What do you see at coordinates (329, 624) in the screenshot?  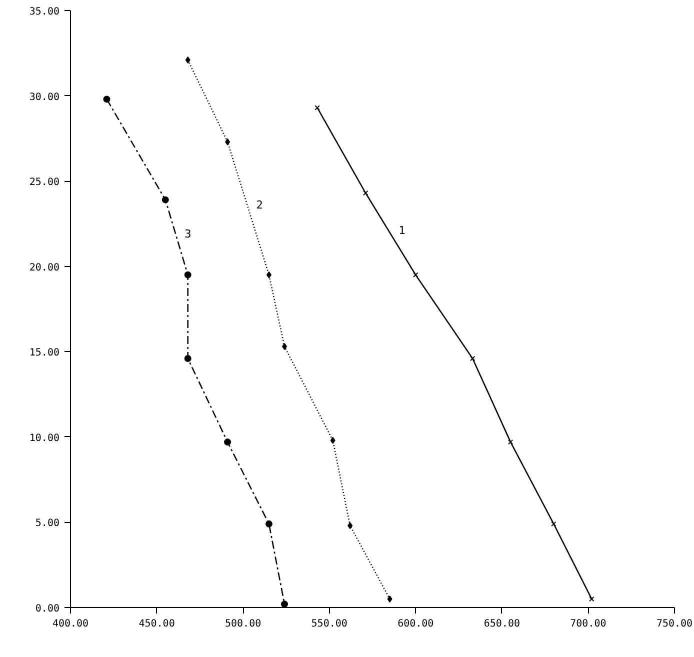 I see `x-tick-label: 550.00` at bounding box center [329, 624].